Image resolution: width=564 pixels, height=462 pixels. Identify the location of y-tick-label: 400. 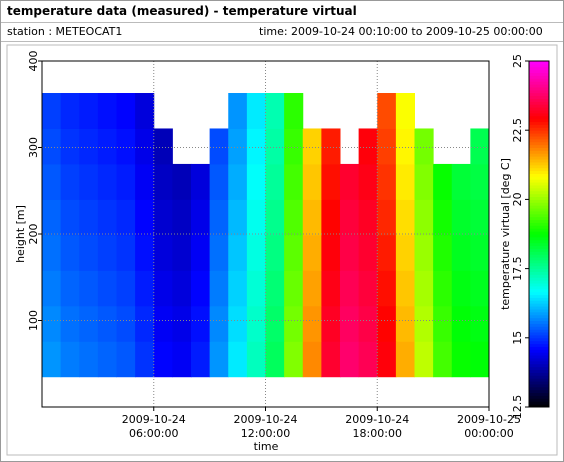
(33, 61).